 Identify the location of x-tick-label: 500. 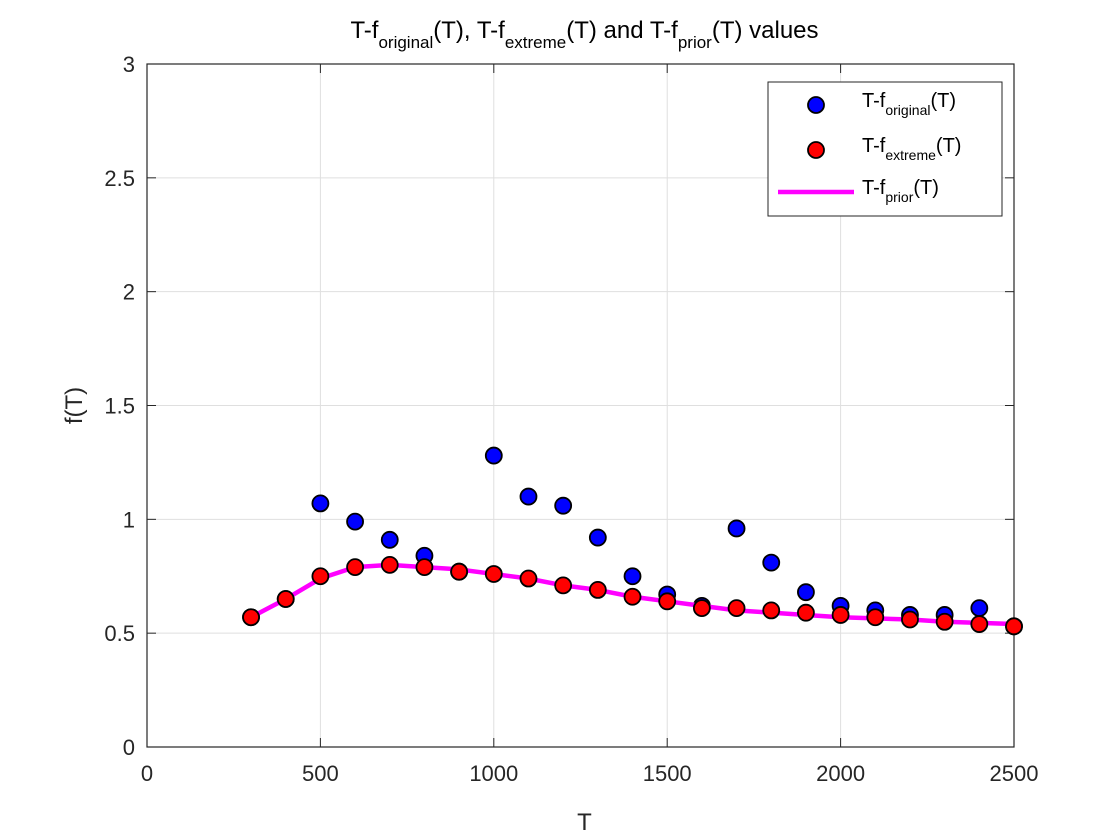
(320, 773).